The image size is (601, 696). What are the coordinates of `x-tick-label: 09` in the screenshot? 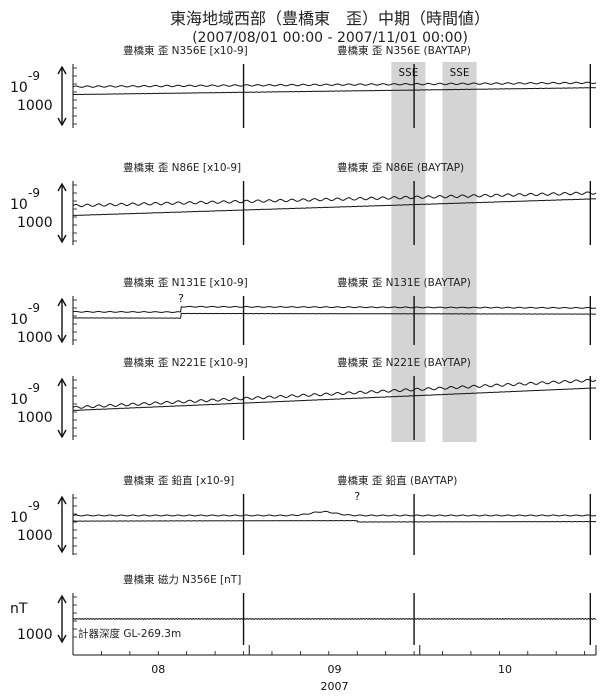 It's located at (335, 669).